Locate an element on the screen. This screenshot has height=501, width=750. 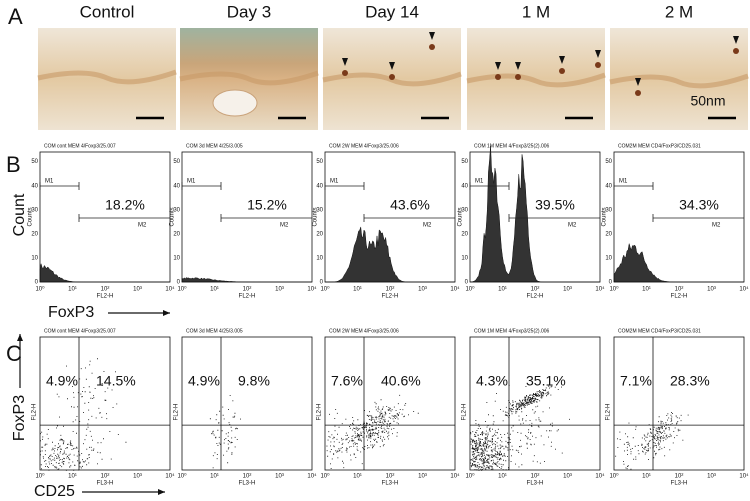
x-axis-label: FoxP3 is located at coordinates (71, 312).